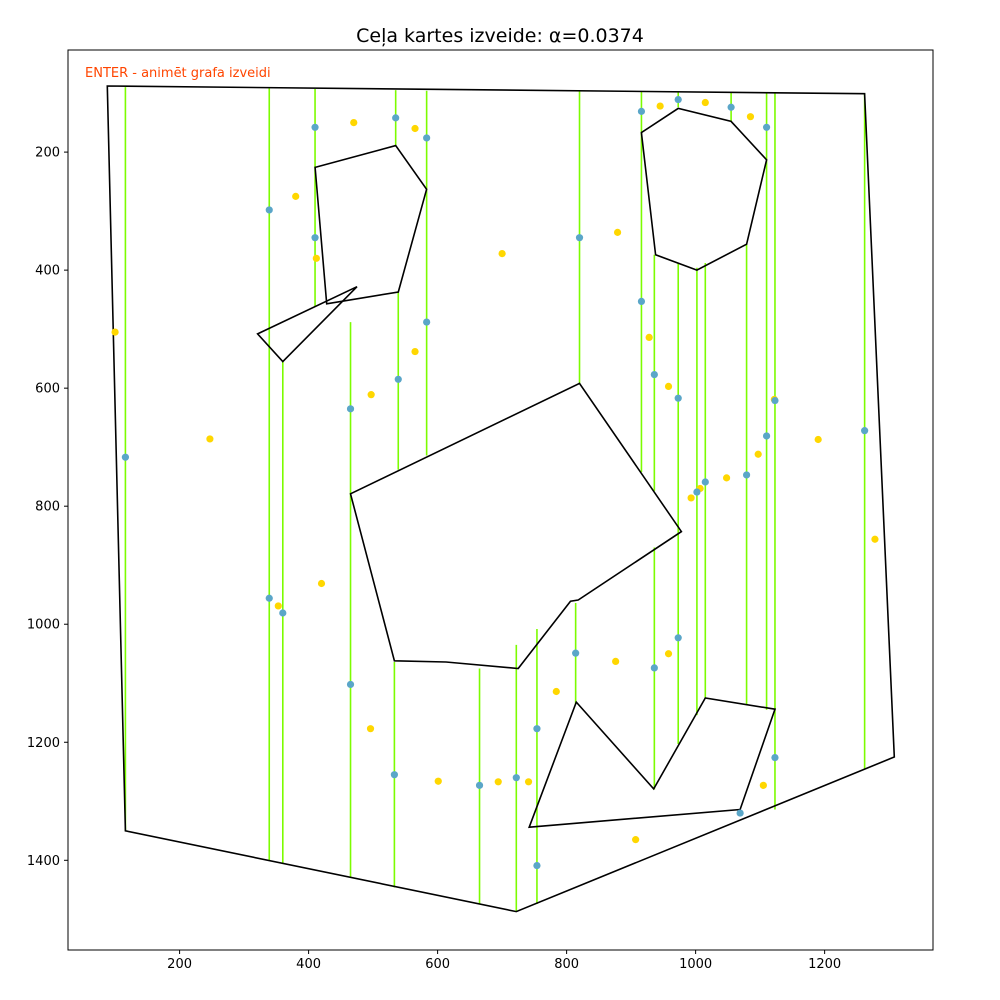  What do you see at coordinates (43, 861) in the screenshot?
I see `y-tick-label-1400: 1400` at bounding box center [43, 861].